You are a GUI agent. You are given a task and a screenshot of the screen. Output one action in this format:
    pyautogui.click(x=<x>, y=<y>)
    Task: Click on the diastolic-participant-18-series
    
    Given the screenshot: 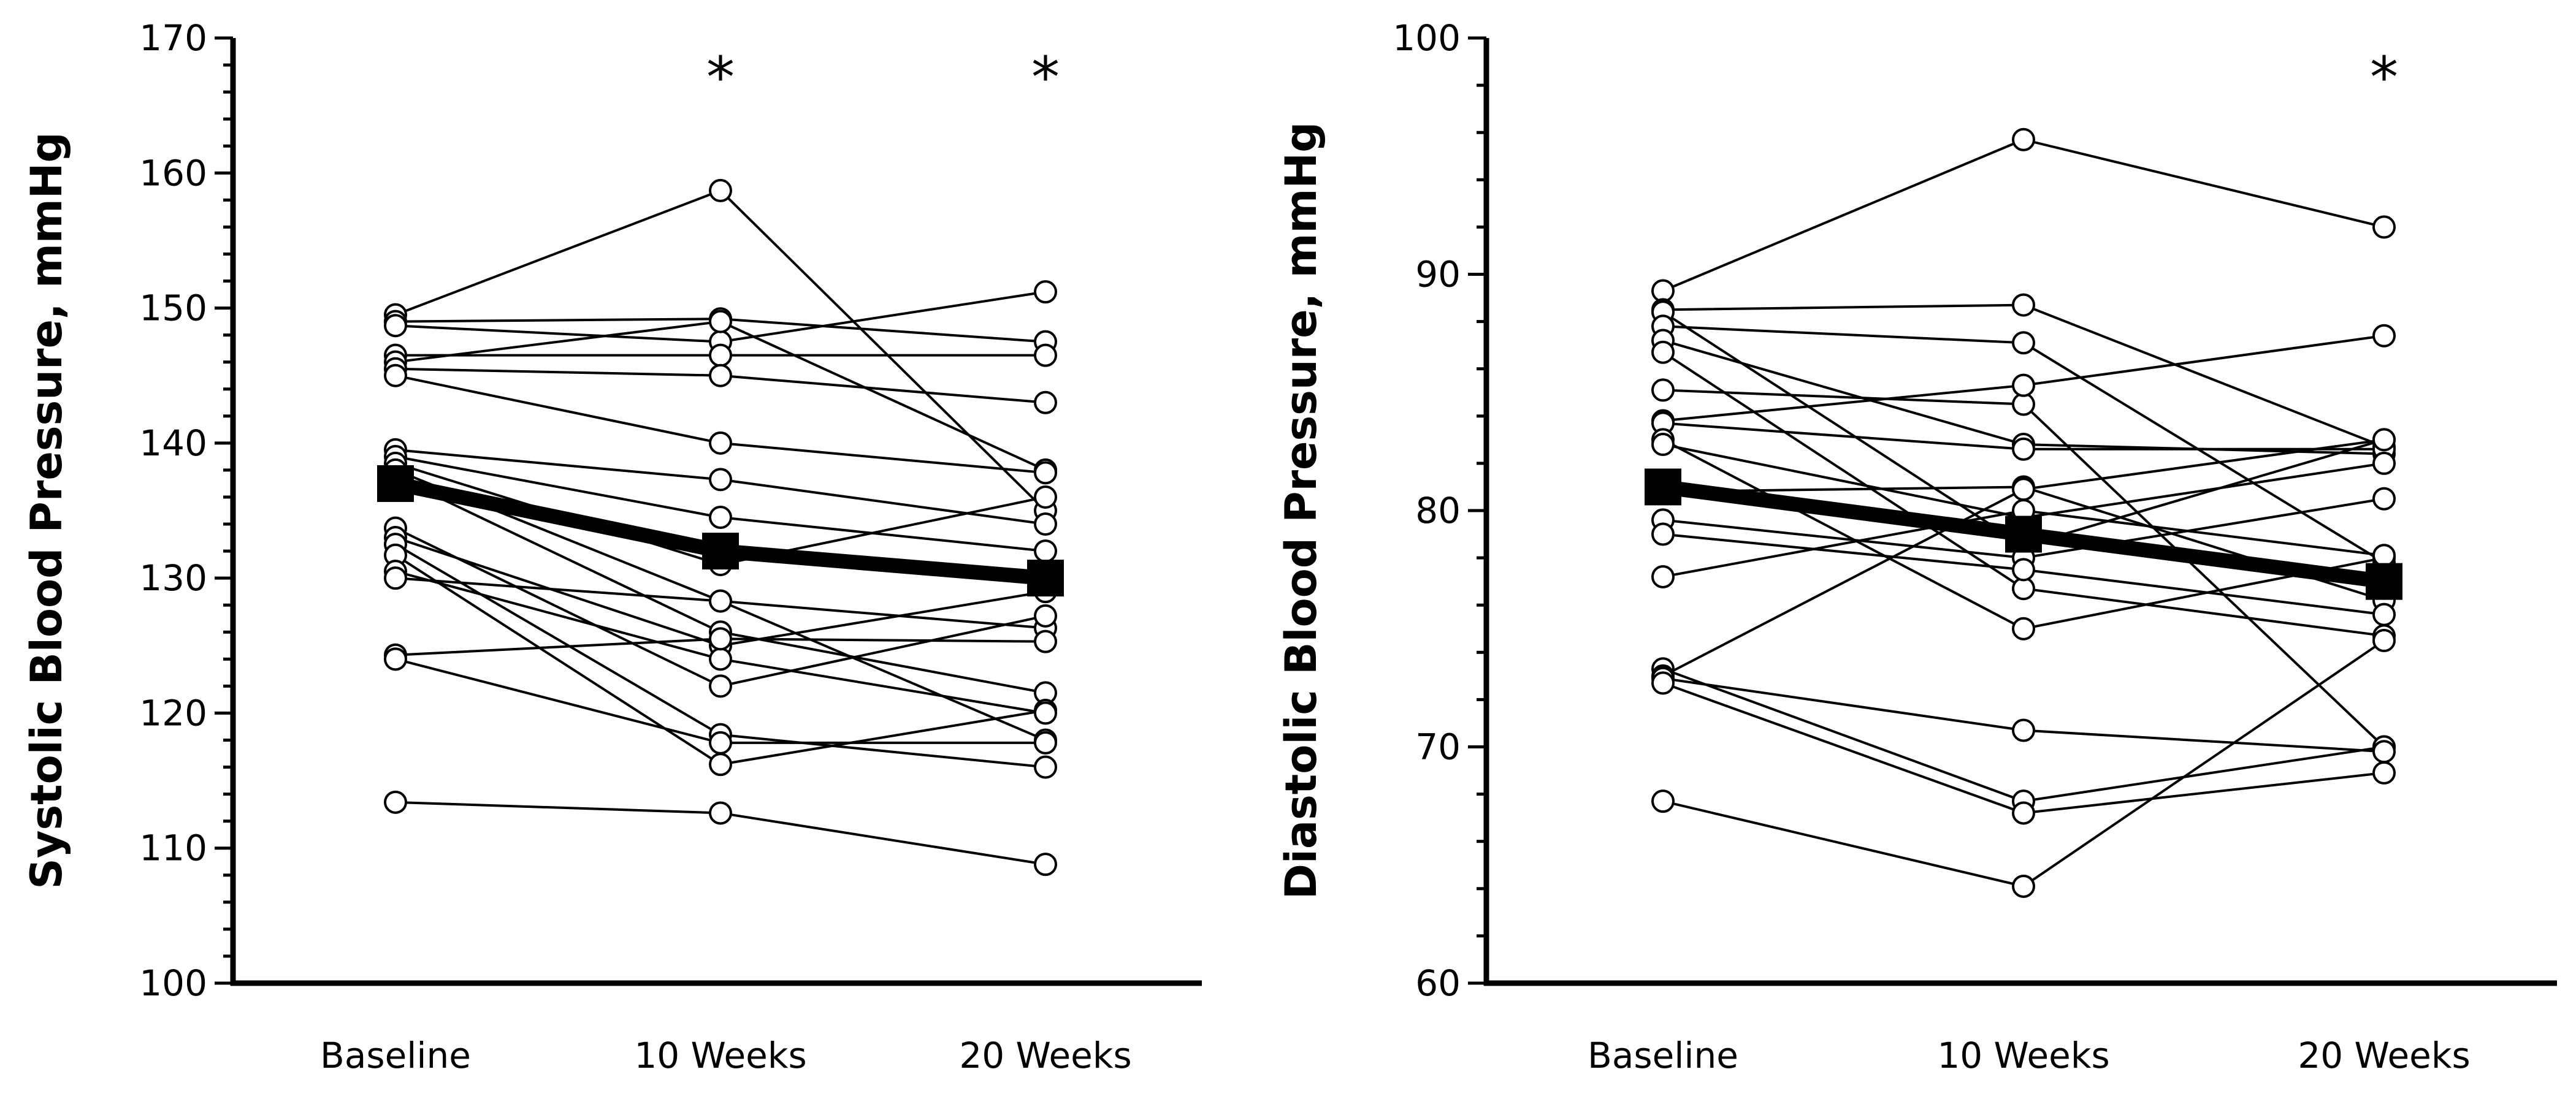 What is the action you would take?
    pyautogui.click(x=2023, y=715)
    